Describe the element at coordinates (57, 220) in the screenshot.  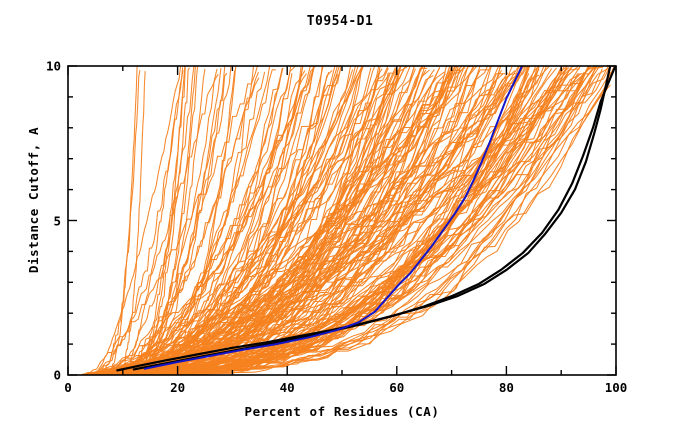
I see `y-tick-label: 5` at that location.